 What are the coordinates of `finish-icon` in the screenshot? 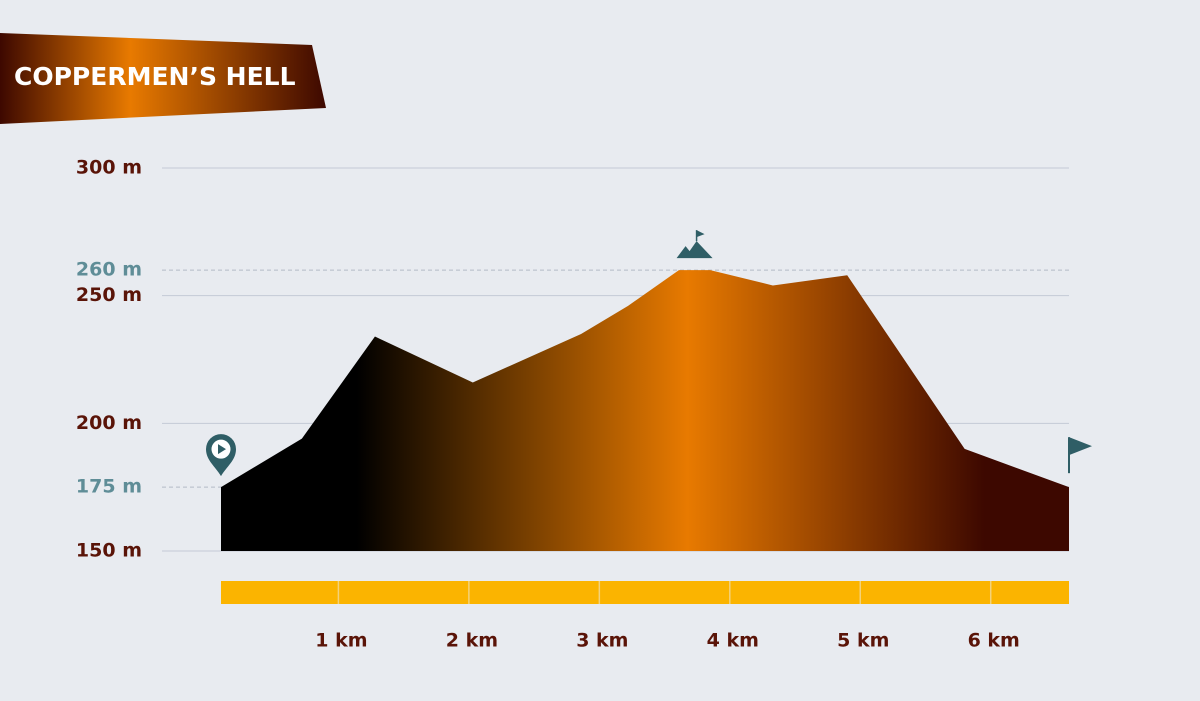 It's located at (1080, 455).